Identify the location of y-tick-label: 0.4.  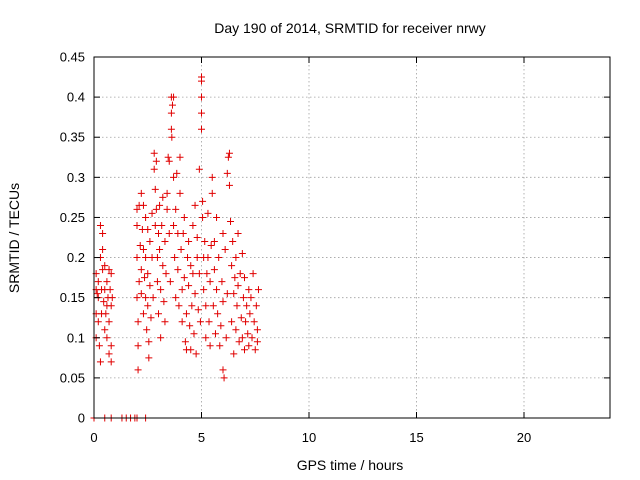
(76, 97).